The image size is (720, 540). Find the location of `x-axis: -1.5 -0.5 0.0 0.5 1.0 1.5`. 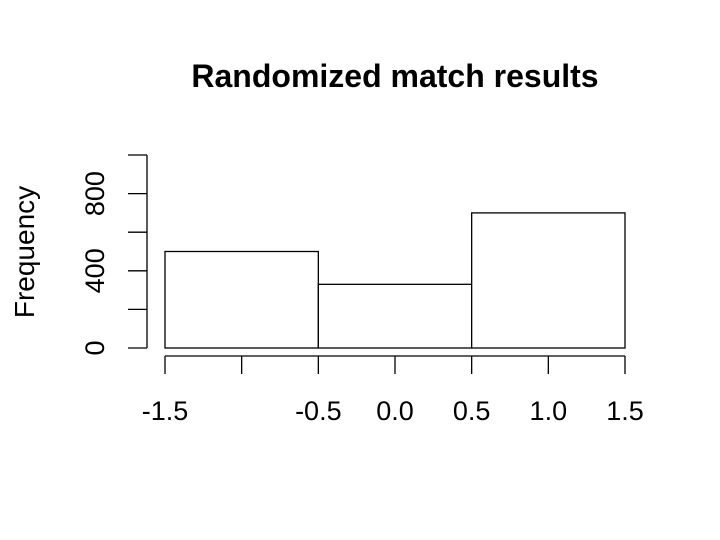

x-axis: -1.5 -0.5 0.0 0.5 1.0 1.5 is located at coordinates (393, 390).